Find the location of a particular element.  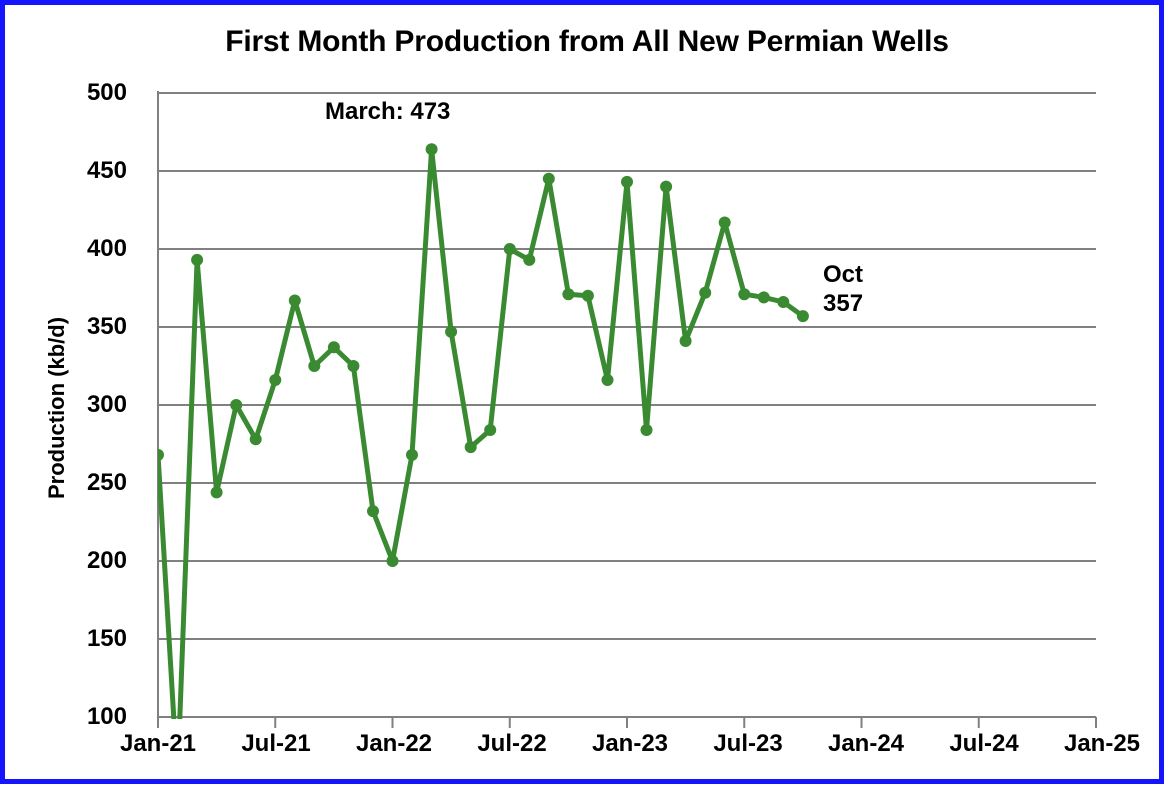

x-tick-label-jan-23: Jan-23 is located at coordinates (630, 743).